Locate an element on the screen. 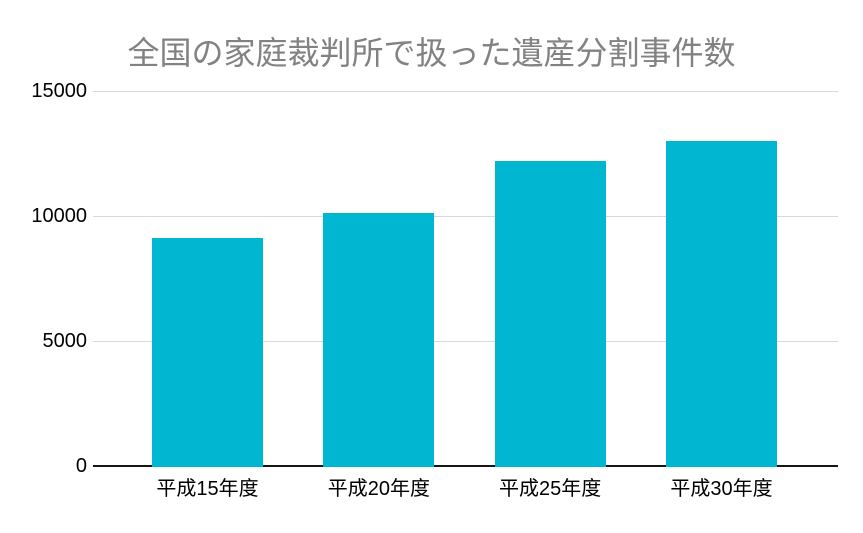 Image resolution: width=863 pixels, height=533 pixels. chart-title: 全国の家庭裁判所で扱った遺産分割事件数 is located at coordinates (431, 53).